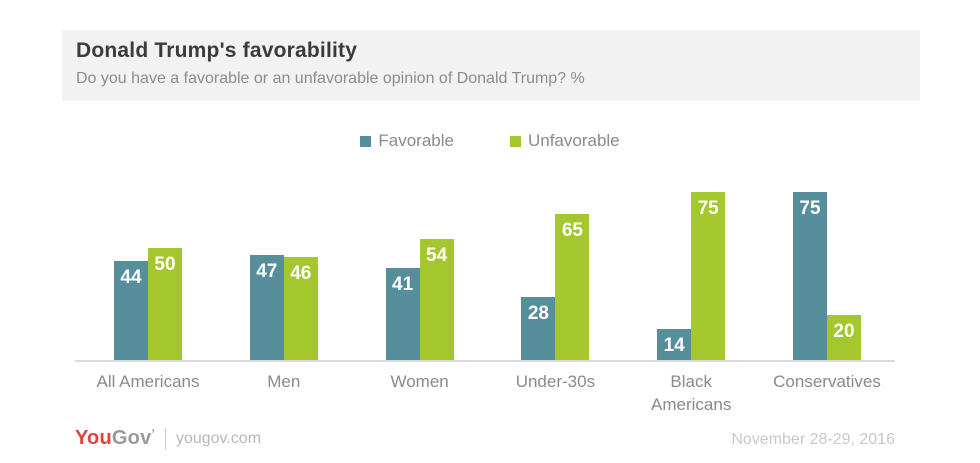 Image resolution: width=980 pixels, height=463 pixels. What do you see at coordinates (217, 50) in the screenshot?
I see `chart-title: Donald Trump's favorability` at bounding box center [217, 50].